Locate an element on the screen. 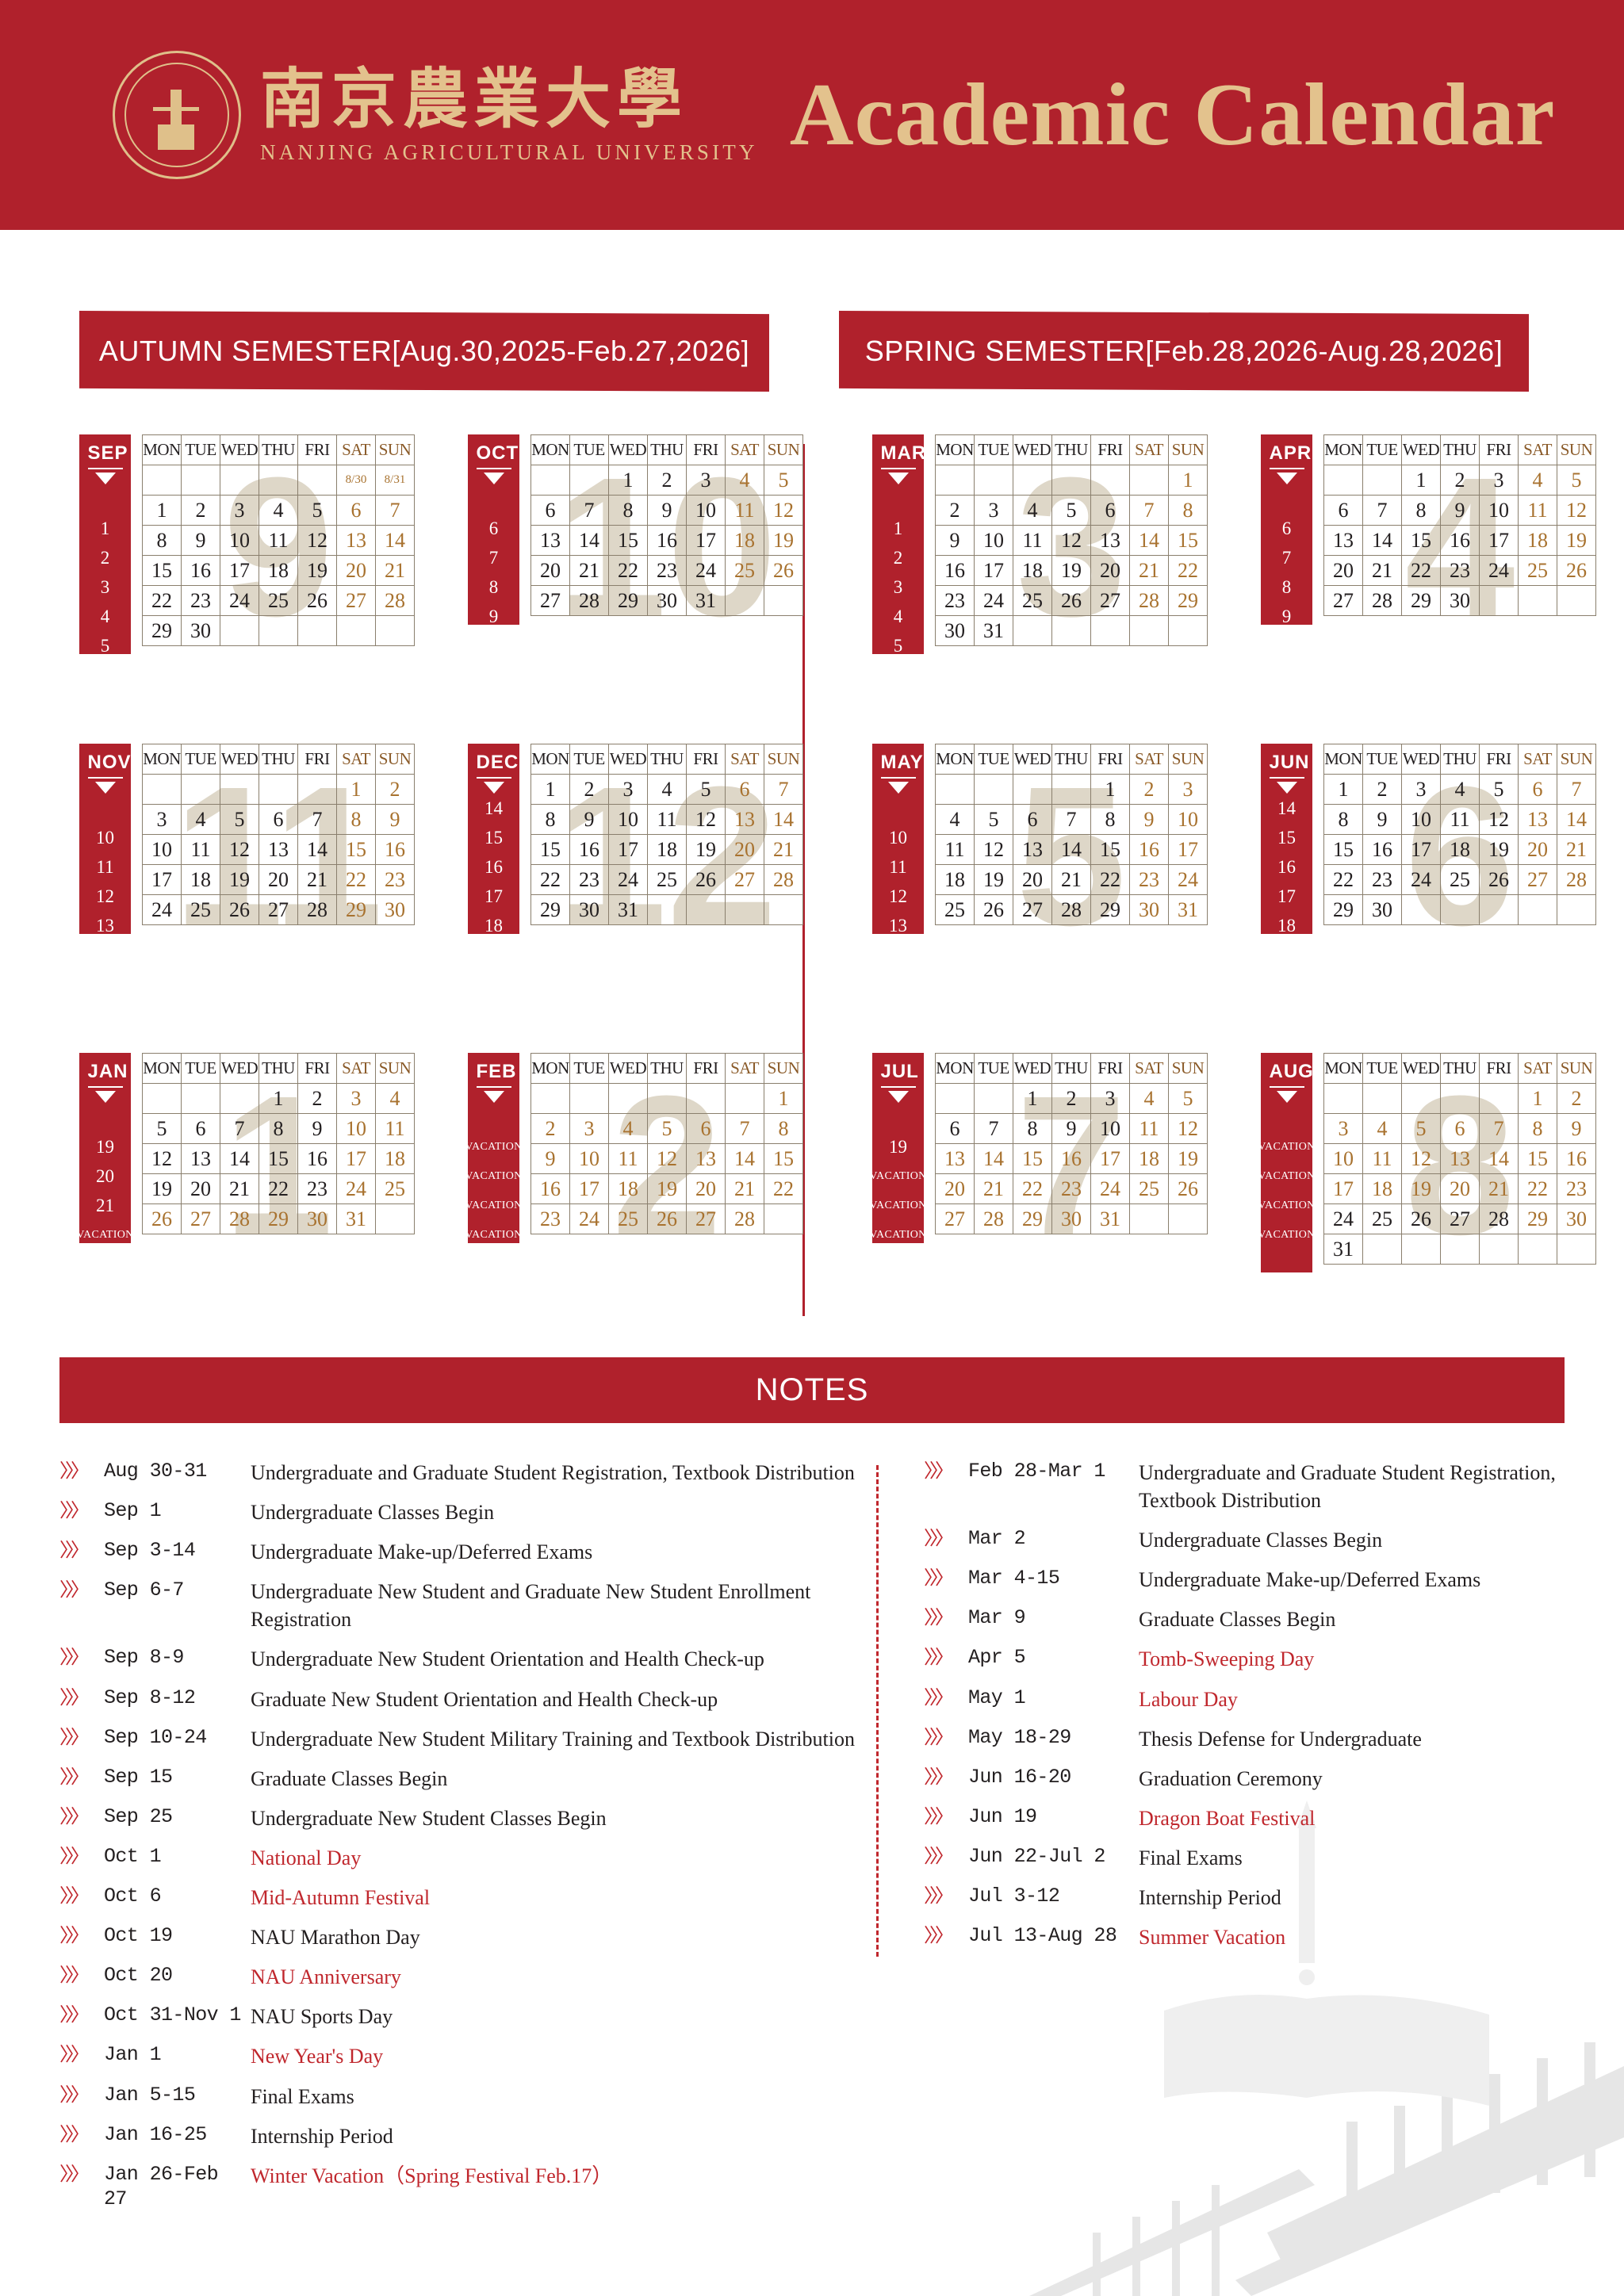 The width and height of the screenshot is (1624, 2296). weekday-header-thu: THU is located at coordinates (1071, 1068).